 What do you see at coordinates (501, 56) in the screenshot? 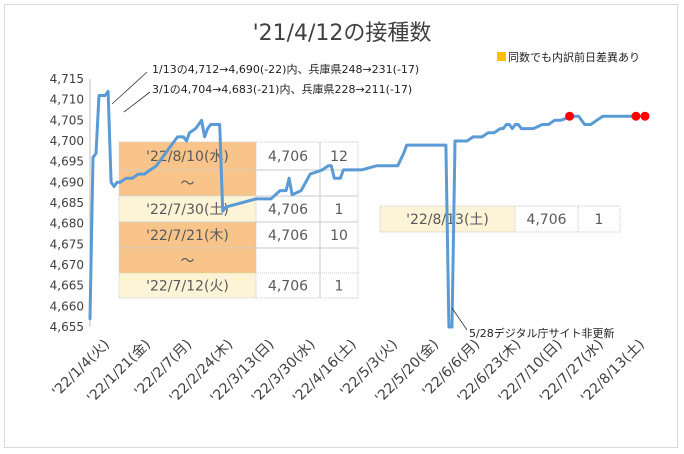
I see `legend-swatch` at bounding box center [501, 56].